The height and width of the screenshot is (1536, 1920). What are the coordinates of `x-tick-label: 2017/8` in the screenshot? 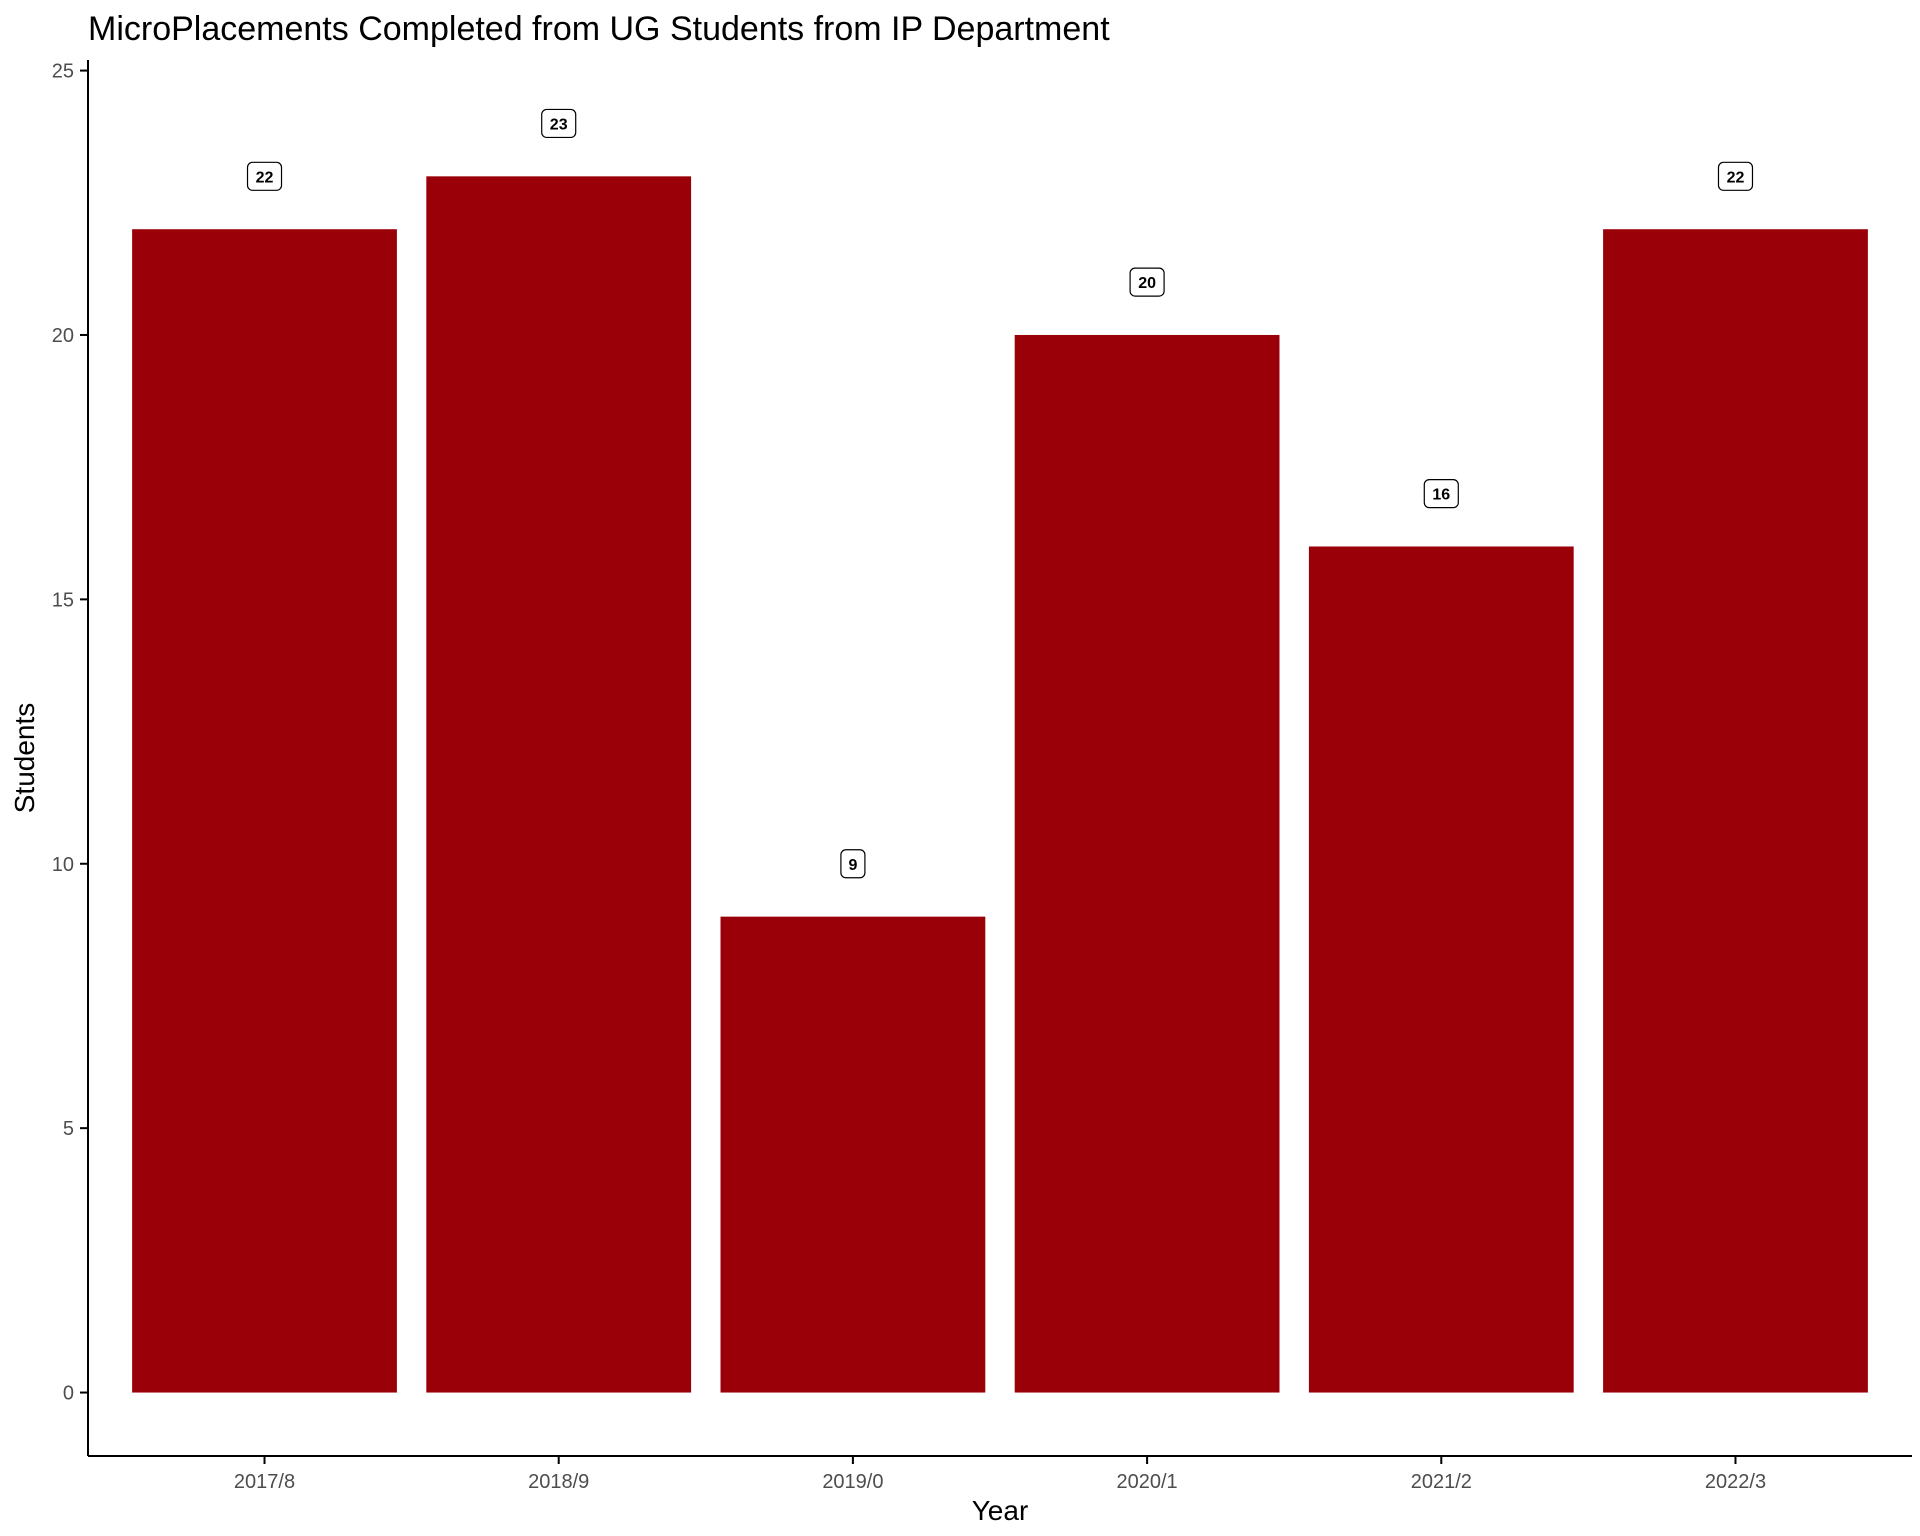 It's located at (264, 1482).